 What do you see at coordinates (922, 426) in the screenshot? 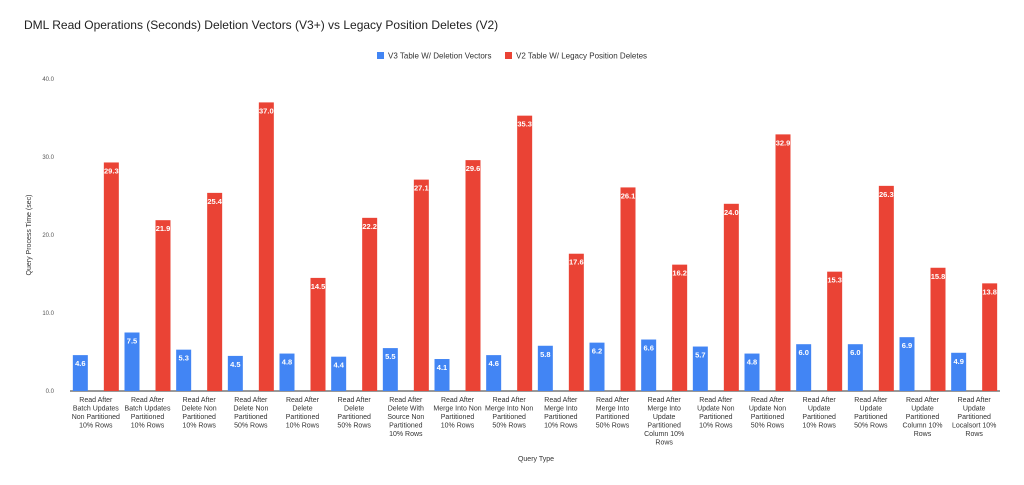
I see `x-tick-label-line: Column 10%` at bounding box center [922, 426].